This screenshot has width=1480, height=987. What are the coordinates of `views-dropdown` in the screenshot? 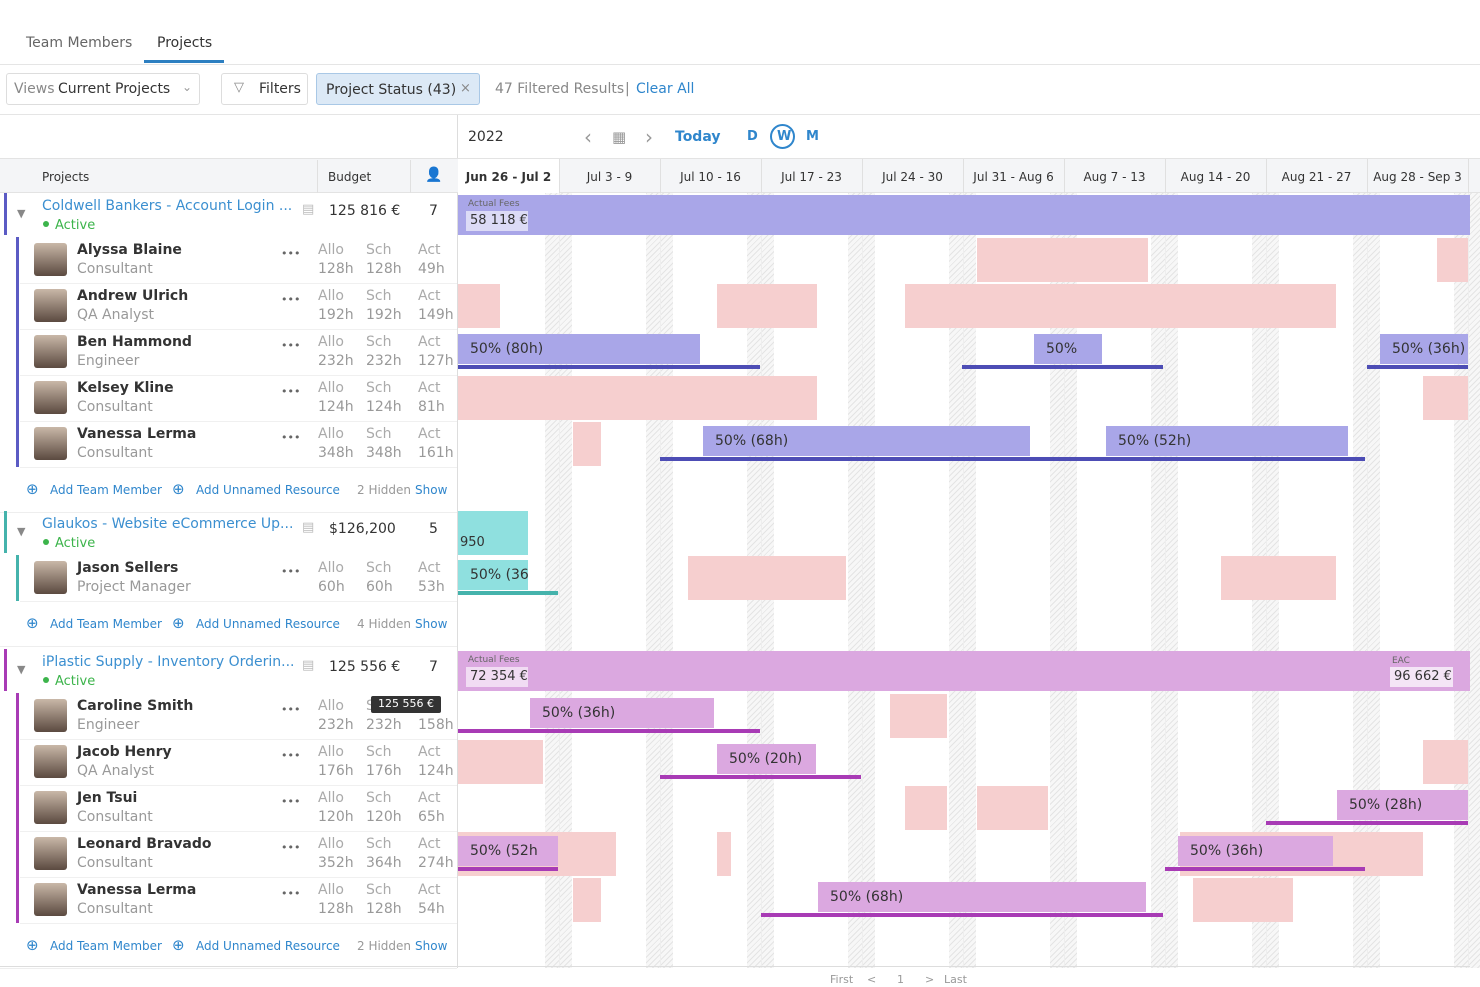 It's located at (103, 89).